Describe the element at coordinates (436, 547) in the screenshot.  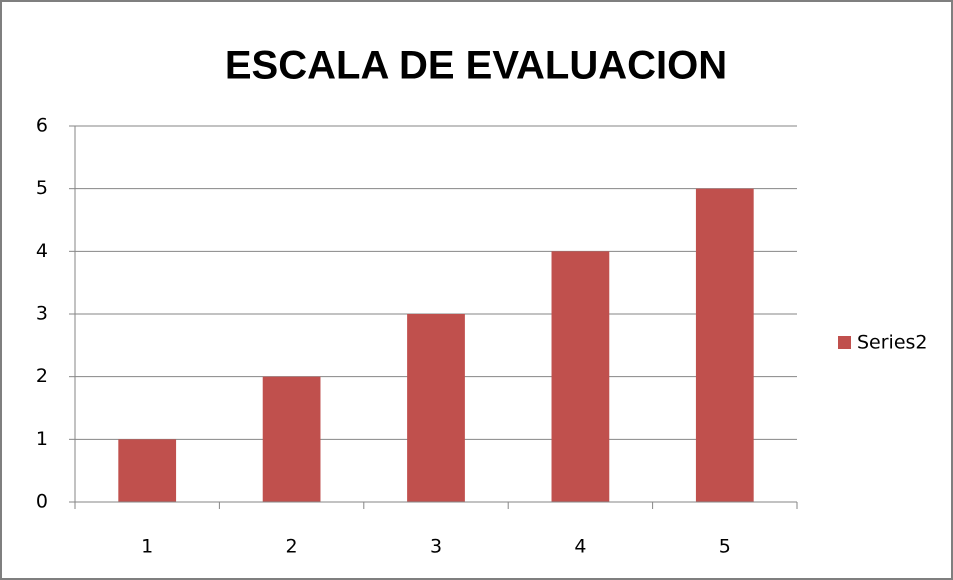
I see `x-tick-label: 3` at that location.